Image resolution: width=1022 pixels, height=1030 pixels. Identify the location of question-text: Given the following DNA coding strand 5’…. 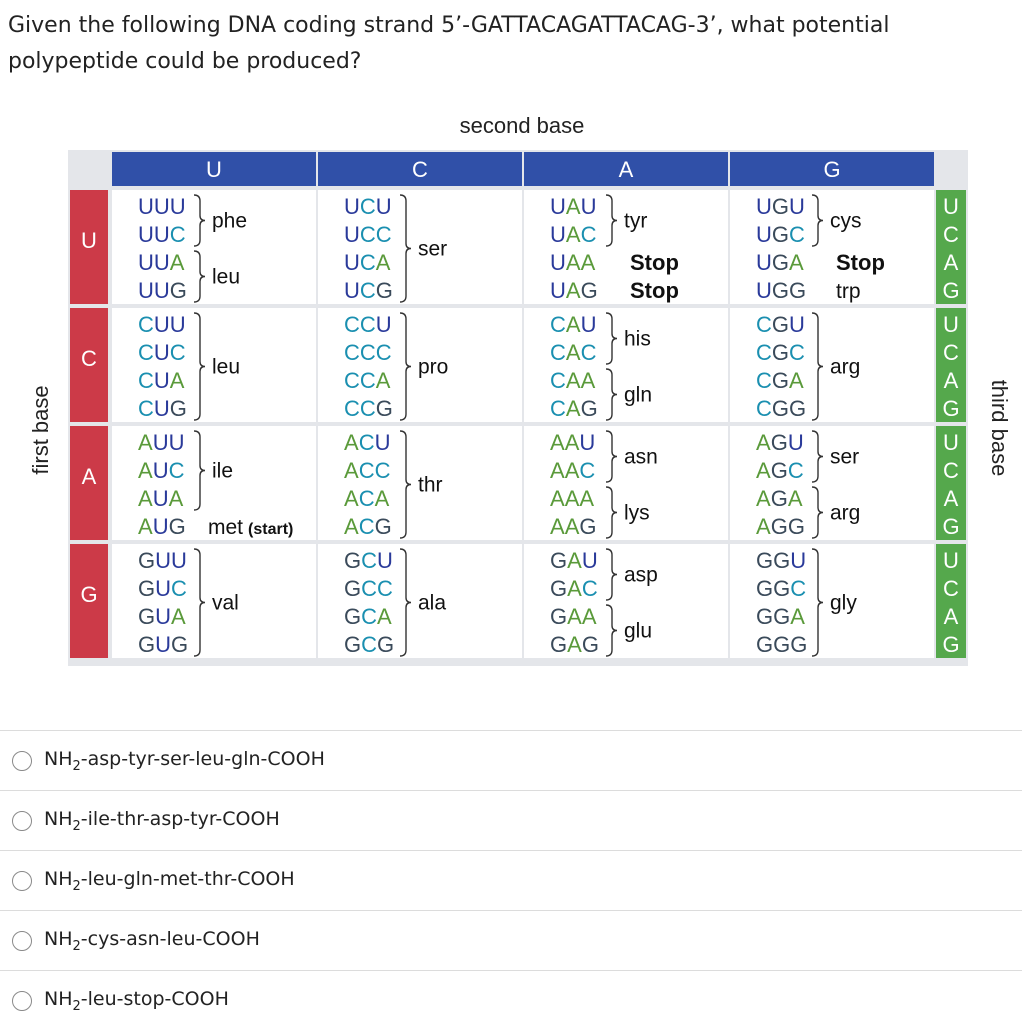
(508, 44).